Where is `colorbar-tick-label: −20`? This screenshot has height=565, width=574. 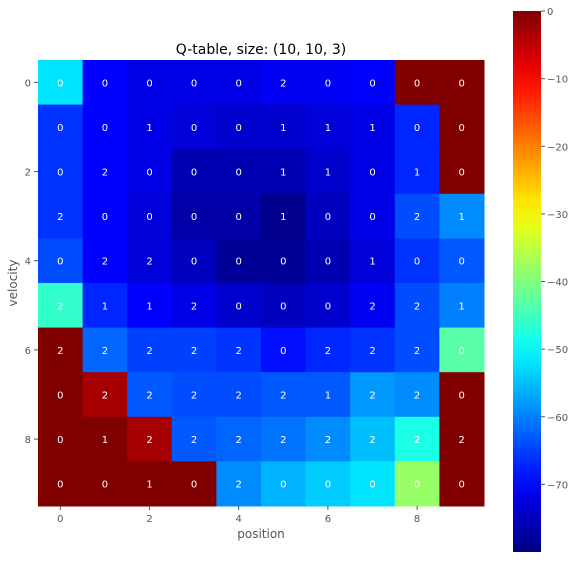
colorbar-tick-label: −20 is located at coordinates (557, 147).